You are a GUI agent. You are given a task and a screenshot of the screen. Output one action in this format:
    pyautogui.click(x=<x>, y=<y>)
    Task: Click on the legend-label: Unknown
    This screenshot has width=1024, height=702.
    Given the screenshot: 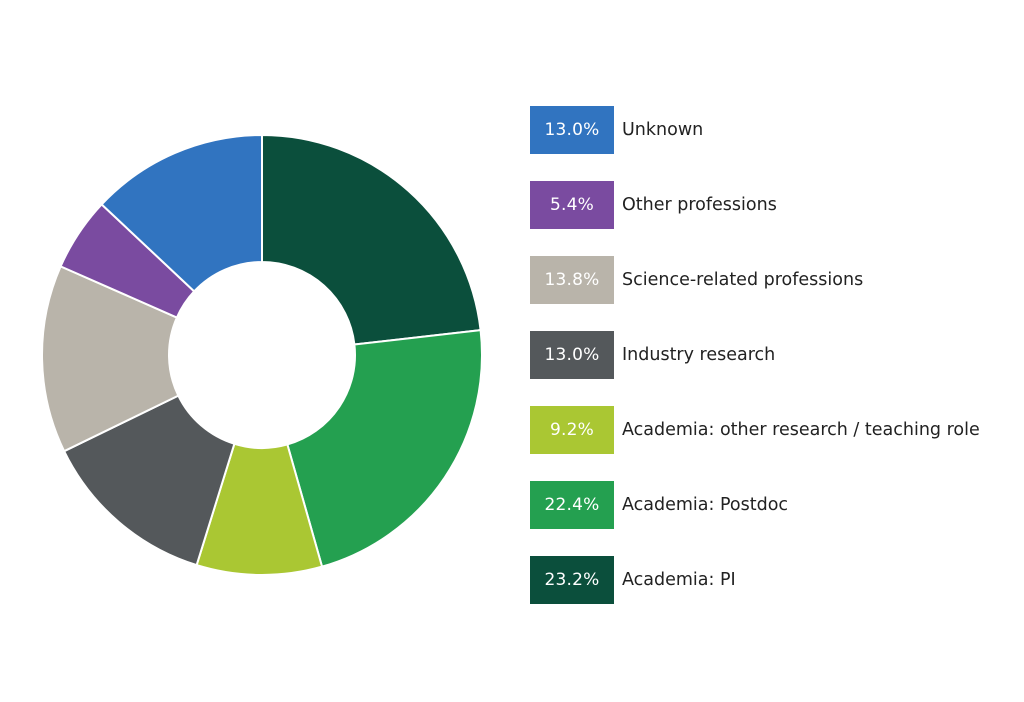 What is the action you would take?
    pyautogui.click(x=663, y=130)
    